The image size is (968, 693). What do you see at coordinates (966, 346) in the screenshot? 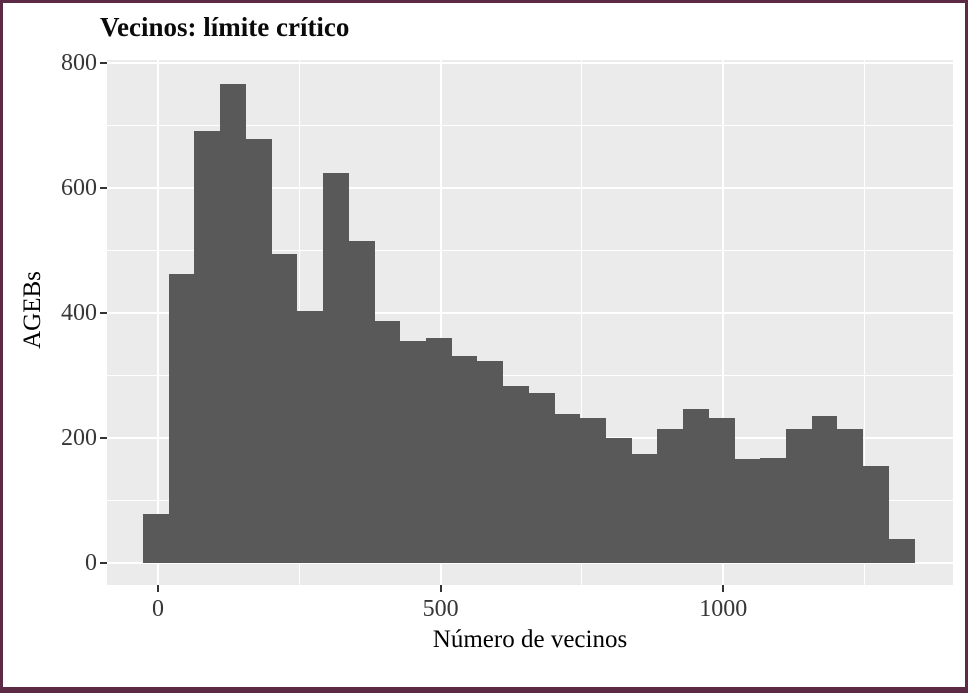
I see `window-border-right` at bounding box center [966, 346].